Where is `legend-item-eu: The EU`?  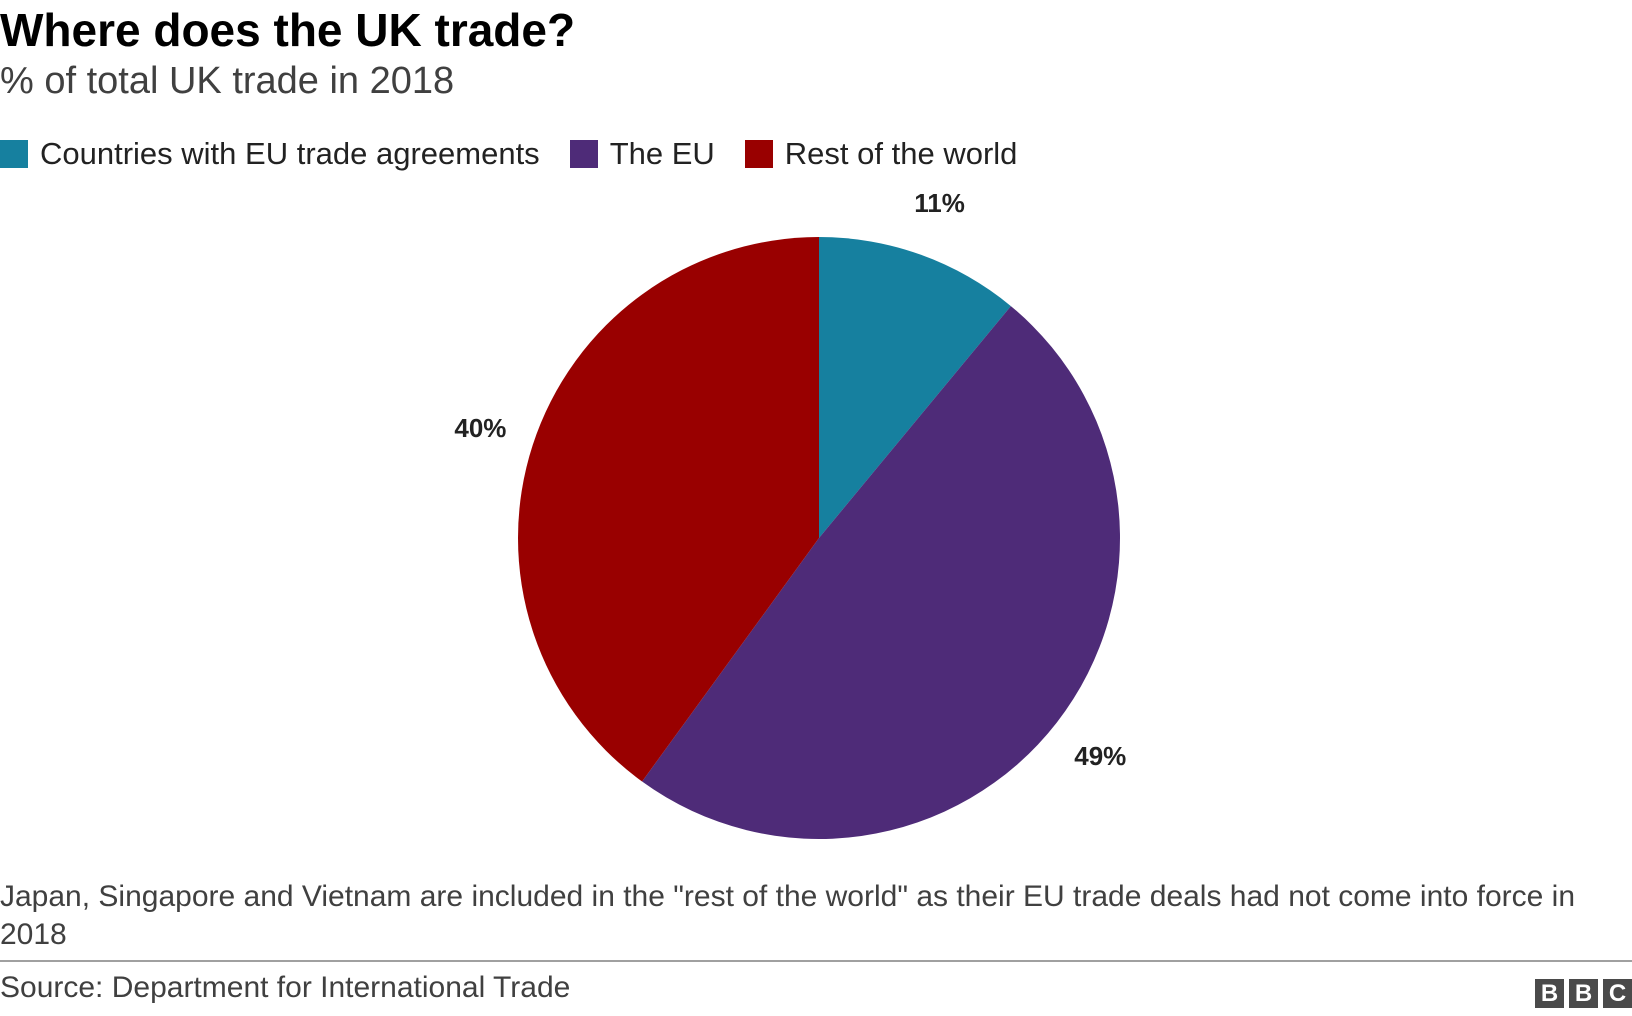
legend-item-eu: The EU is located at coordinates (642, 154).